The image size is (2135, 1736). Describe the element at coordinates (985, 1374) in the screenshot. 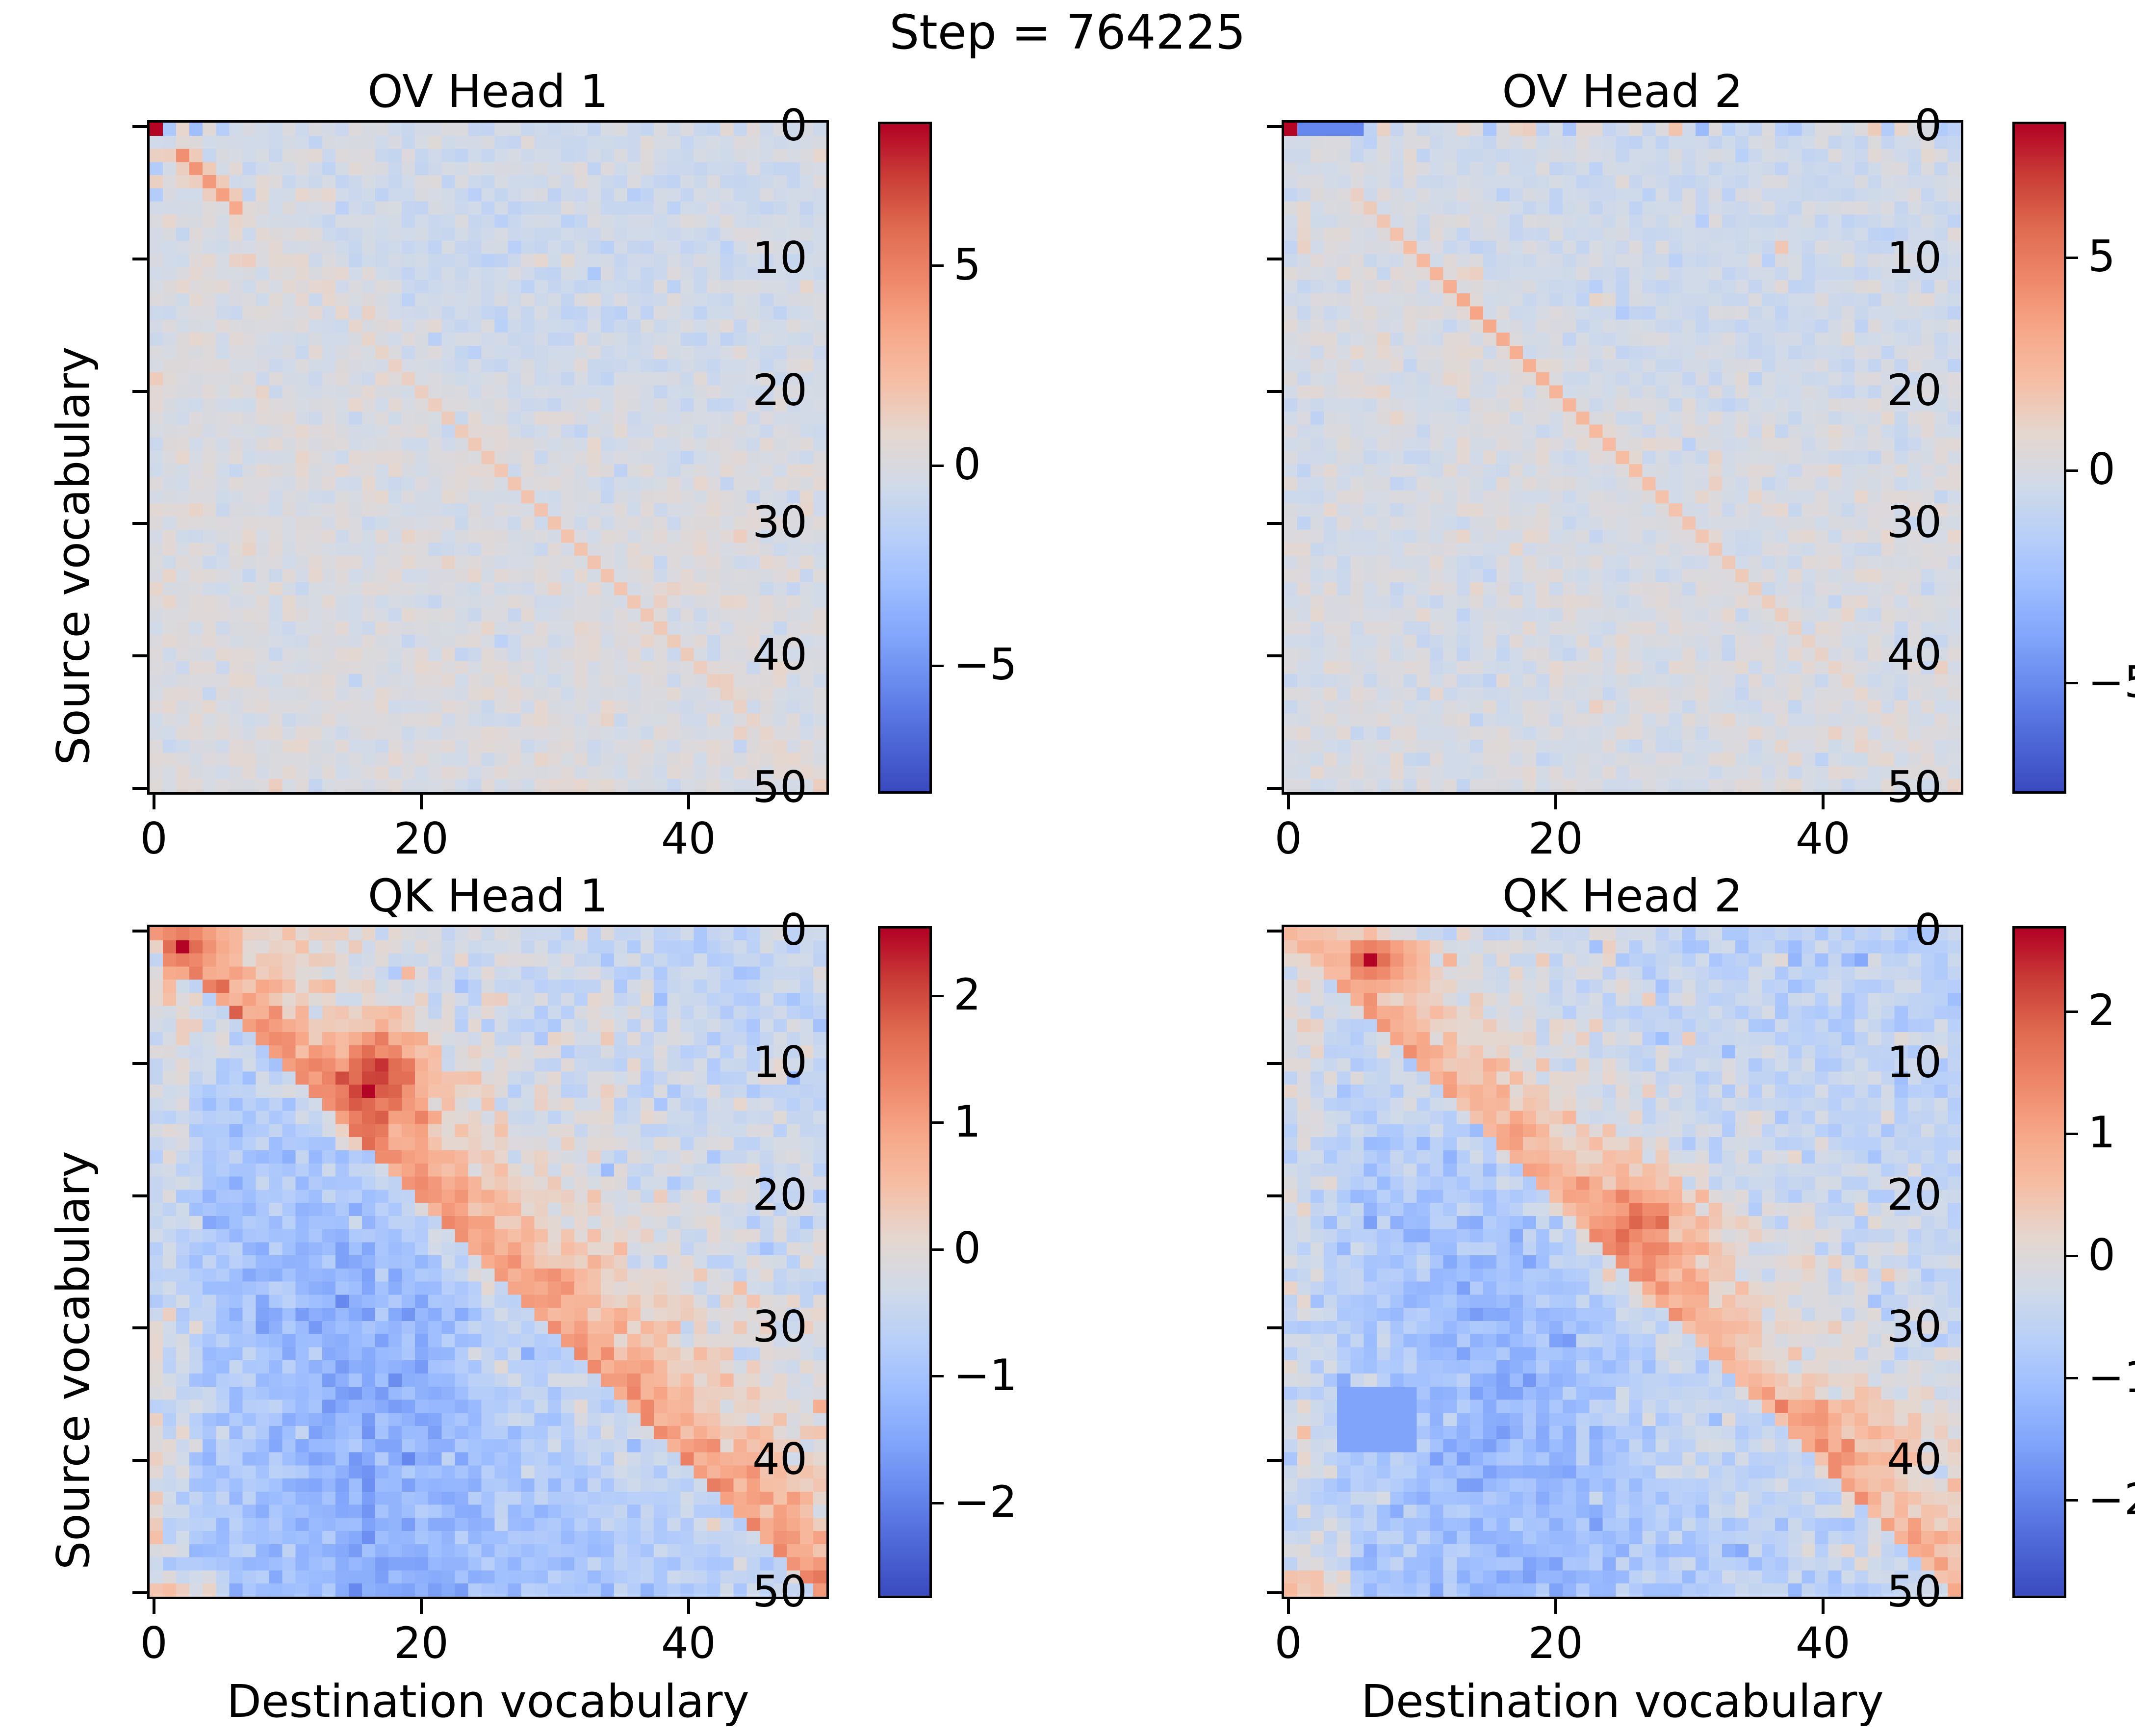

I see `colorbar-tick-label: −1` at that location.